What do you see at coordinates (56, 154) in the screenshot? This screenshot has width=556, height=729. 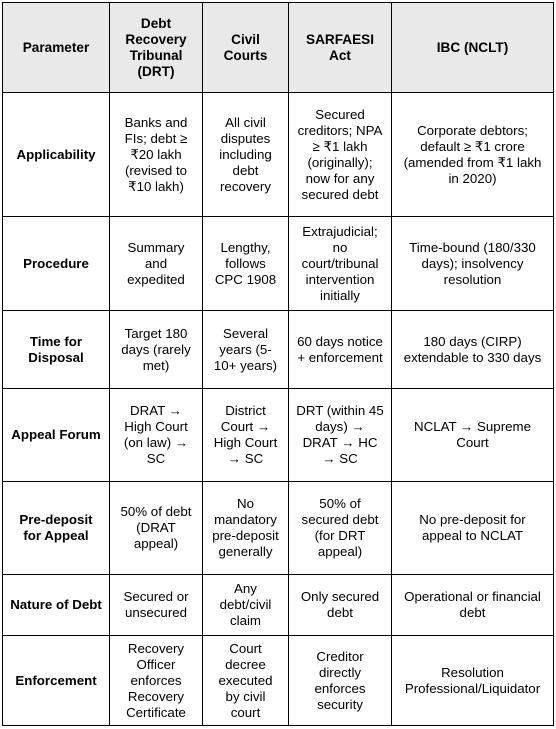 I see `row-parameter: Applicability` at bounding box center [56, 154].